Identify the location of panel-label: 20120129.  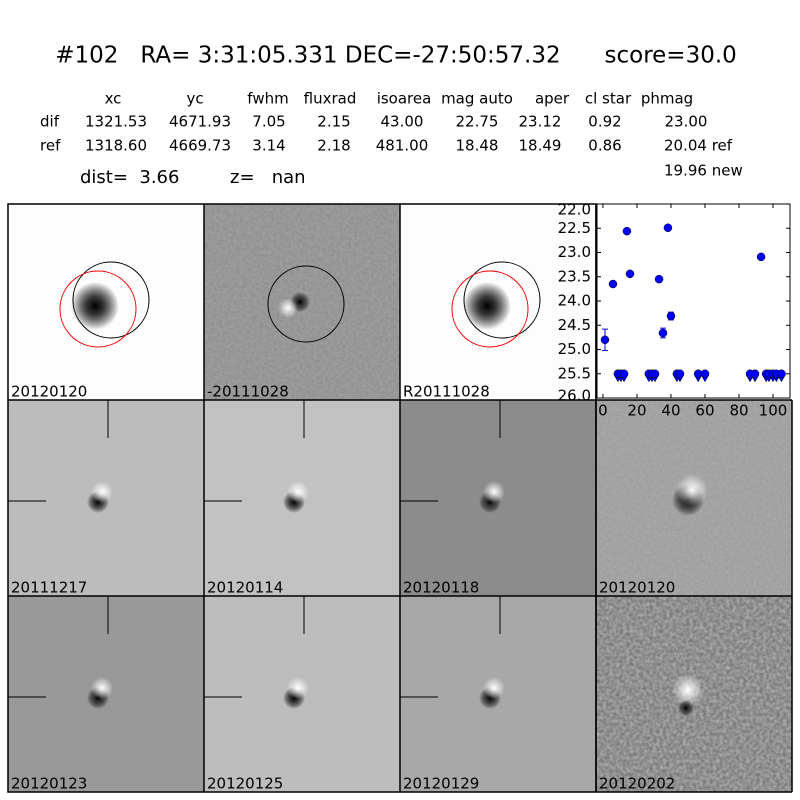
(441, 784).